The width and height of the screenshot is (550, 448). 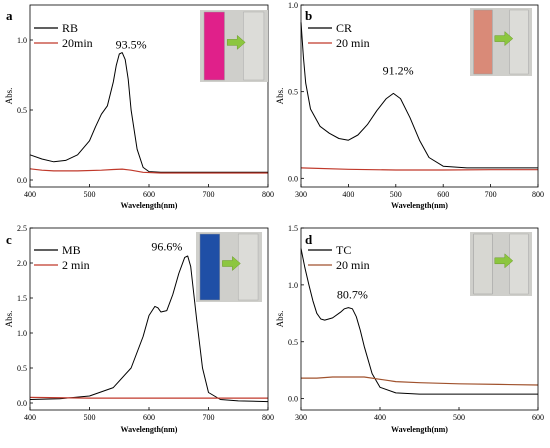 I want to click on y-tick-label: 2.5, so click(x=22, y=228).